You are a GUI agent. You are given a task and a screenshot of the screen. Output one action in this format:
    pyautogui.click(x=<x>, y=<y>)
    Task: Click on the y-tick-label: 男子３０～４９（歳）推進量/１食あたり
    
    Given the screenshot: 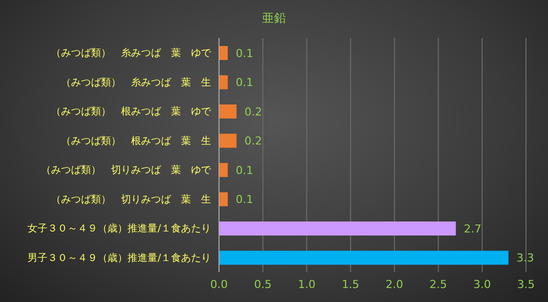 What is the action you would take?
    pyautogui.click(x=119, y=258)
    